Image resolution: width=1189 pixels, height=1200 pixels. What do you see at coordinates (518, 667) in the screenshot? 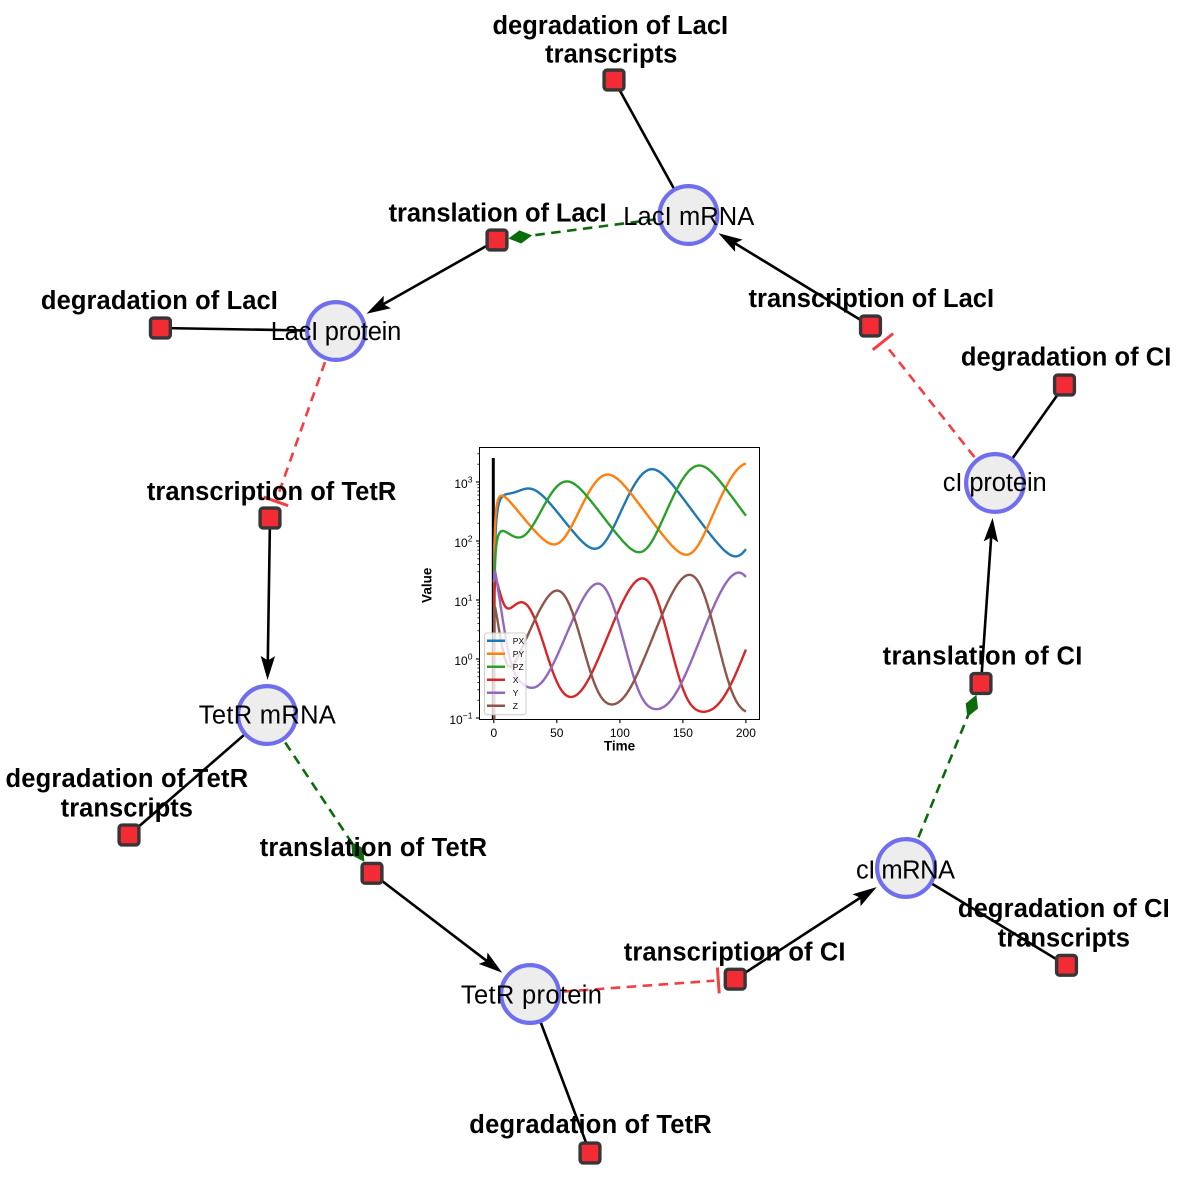
I see `svg-text: PZ` at bounding box center [518, 667].